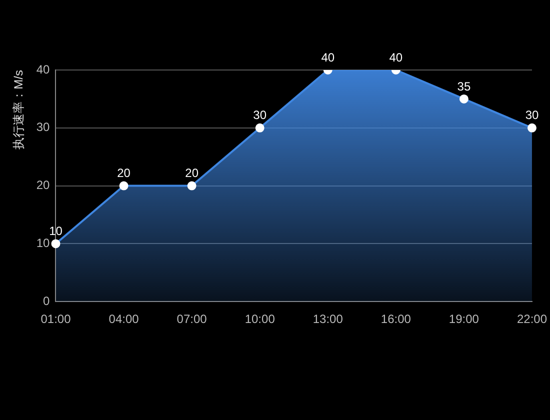 The height and width of the screenshot is (420, 550). Describe the element at coordinates (56, 319) in the screenshot. I see `x-tick-label: 01:00` at that location.